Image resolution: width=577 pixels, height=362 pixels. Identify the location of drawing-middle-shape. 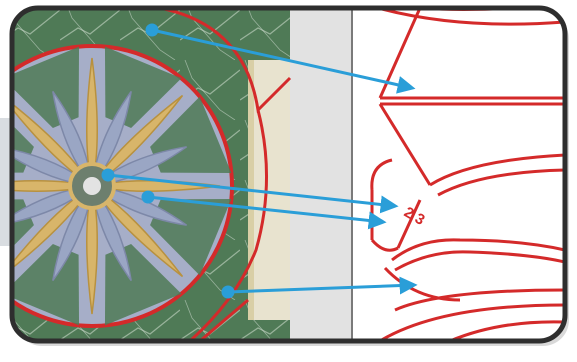
(467, 202).